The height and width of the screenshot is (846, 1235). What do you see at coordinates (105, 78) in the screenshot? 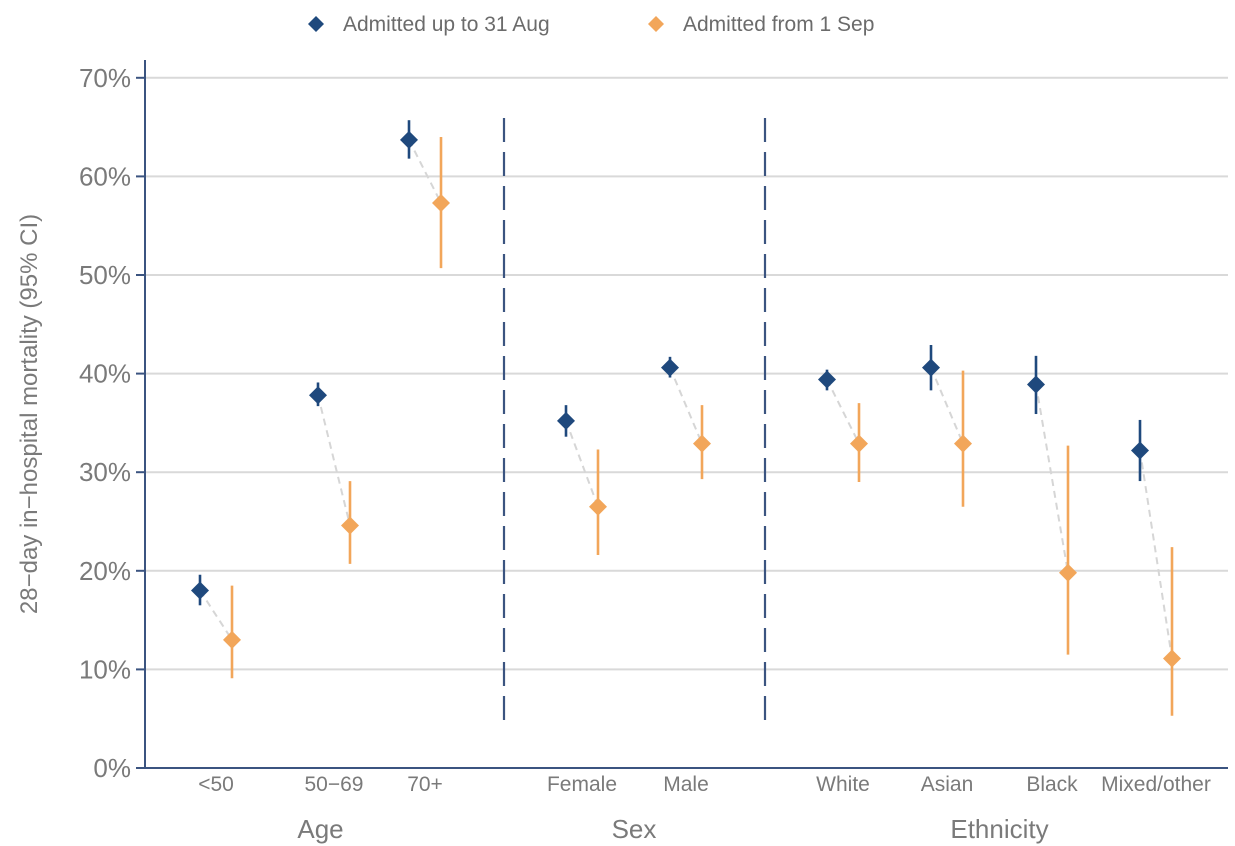
I see `y-tick-label: 70%` at bounding box center [105, 78].